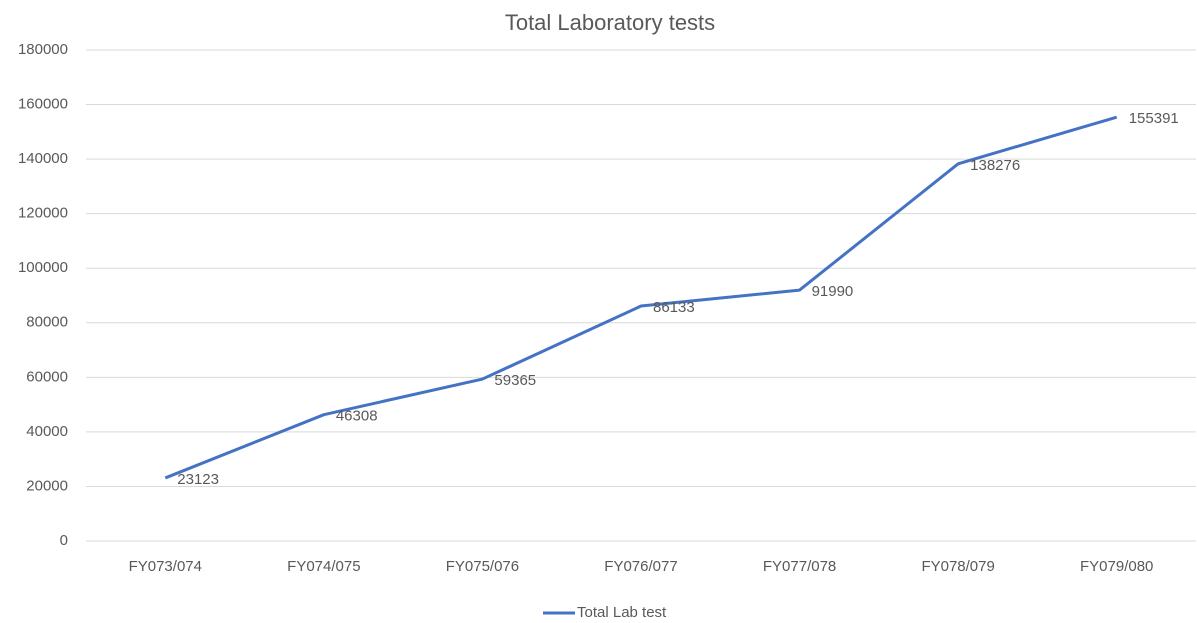 The image size is (1197, 623). Describe the element at coordinates (43, 213) in the screenshot. I see `y-tick-label: 120000` at that location.